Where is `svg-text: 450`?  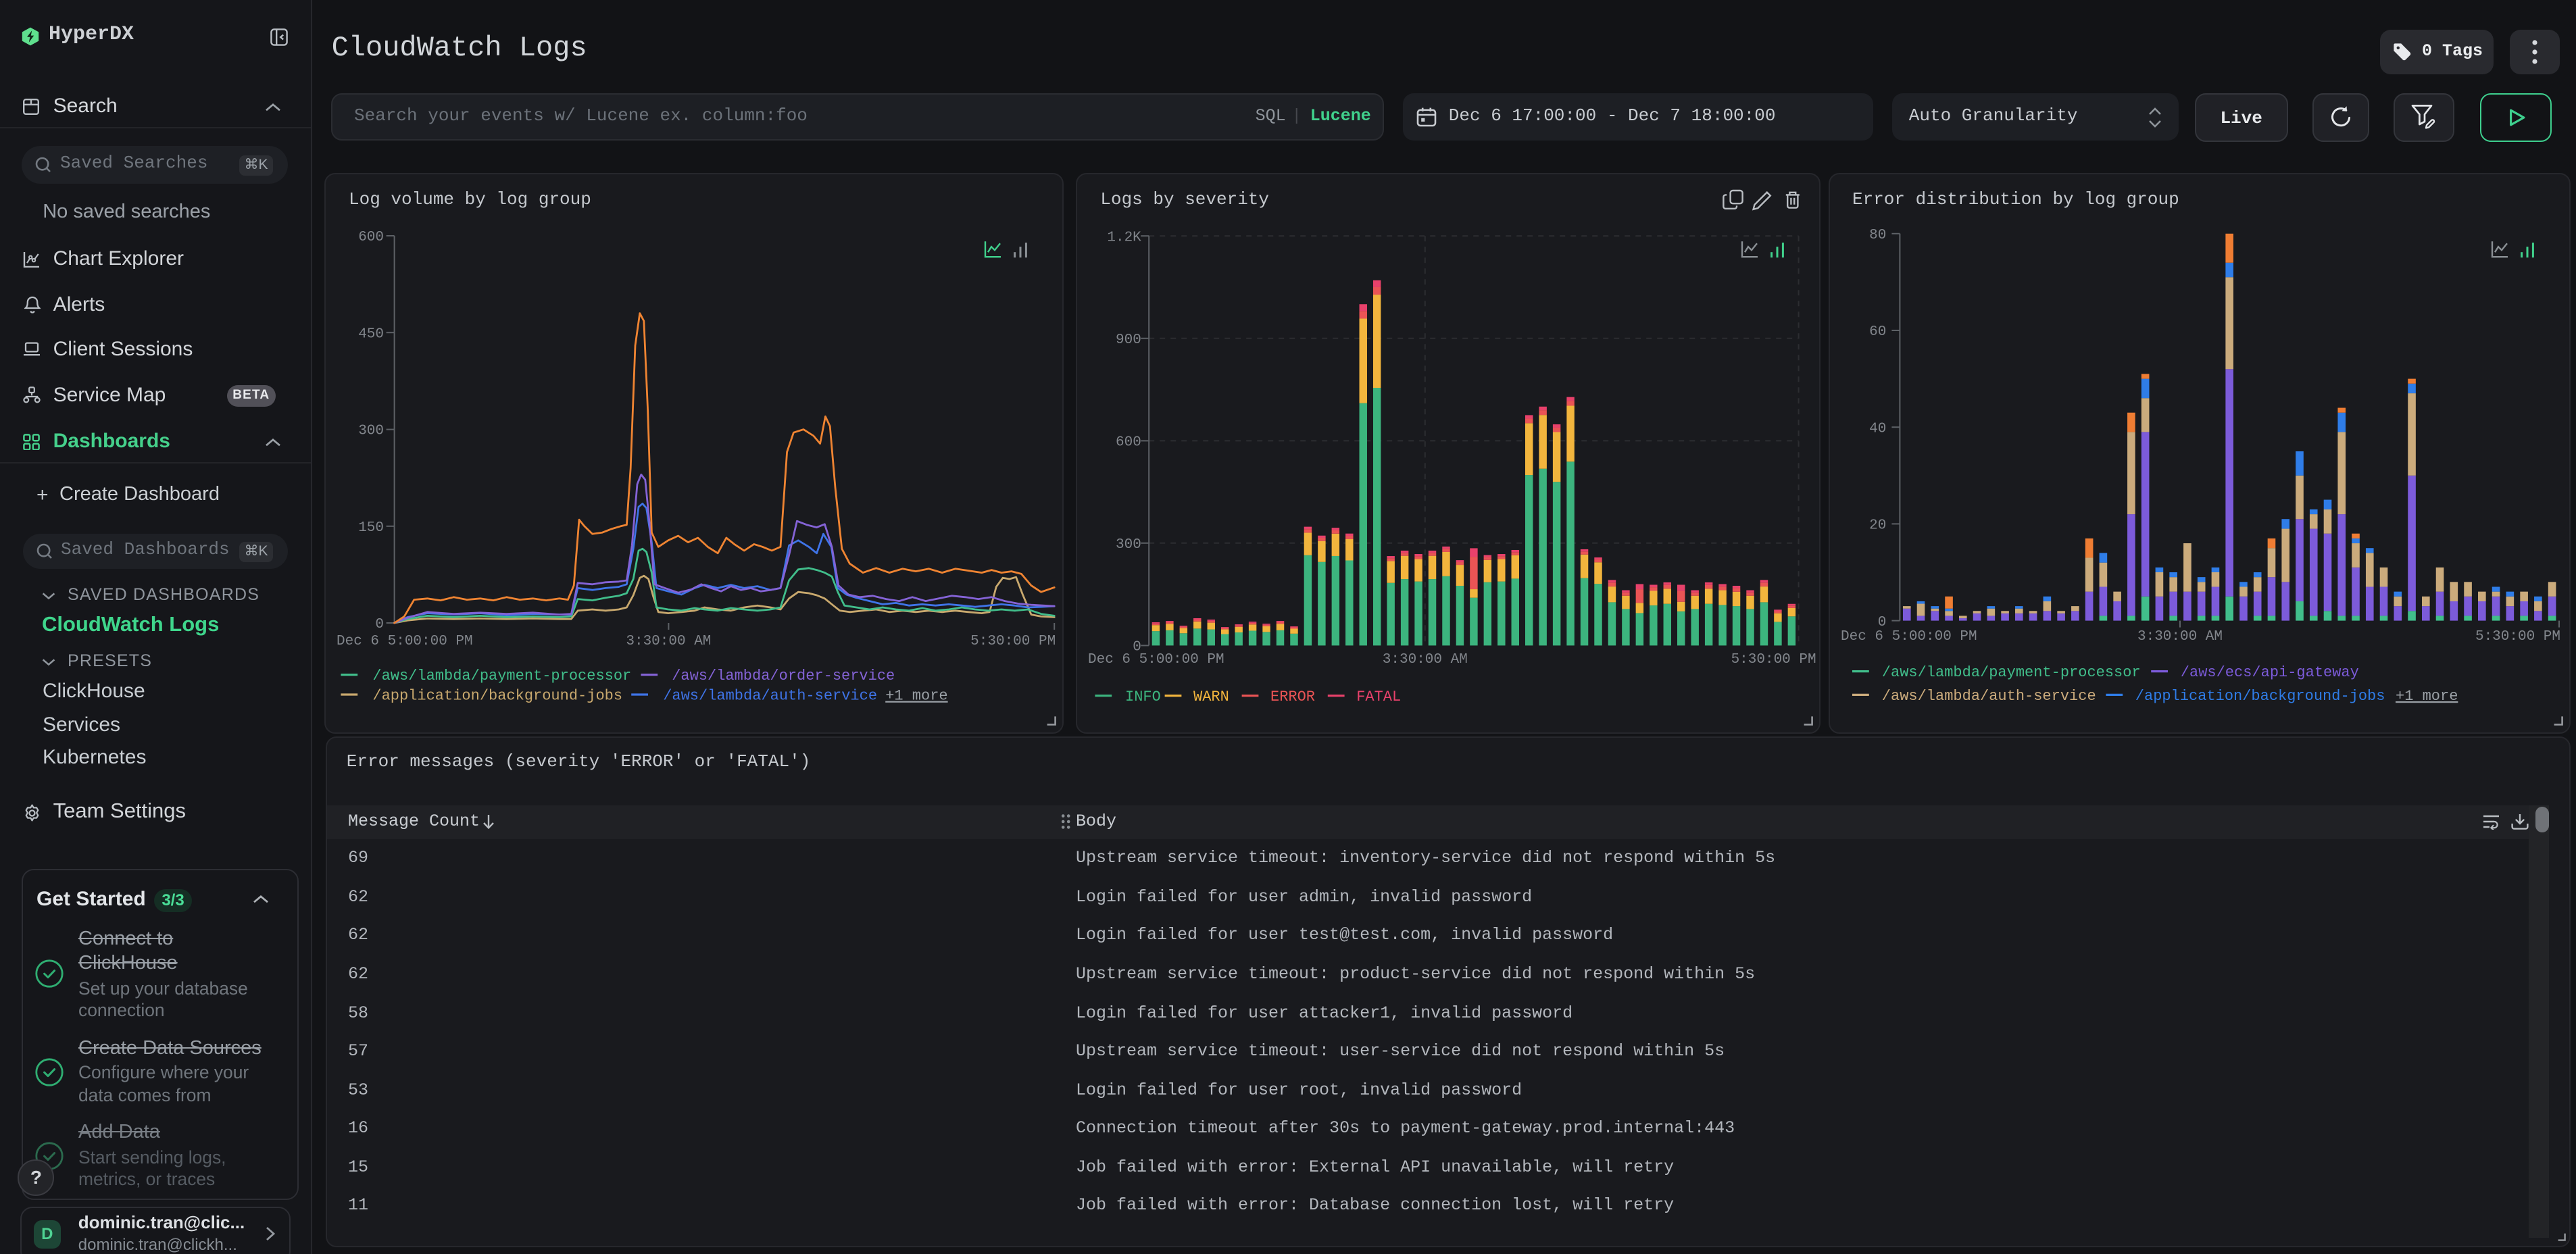
svg-text: 450 is located at coordinates (371, 334).